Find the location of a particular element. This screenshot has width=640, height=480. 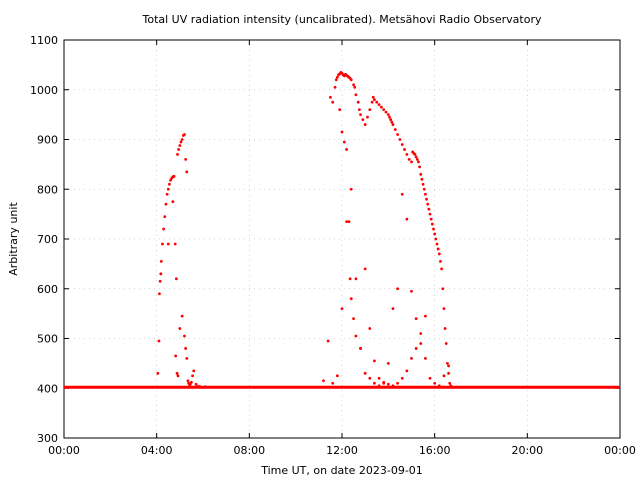

y-tick-label: 1000 is located at coordinates (44, 90).